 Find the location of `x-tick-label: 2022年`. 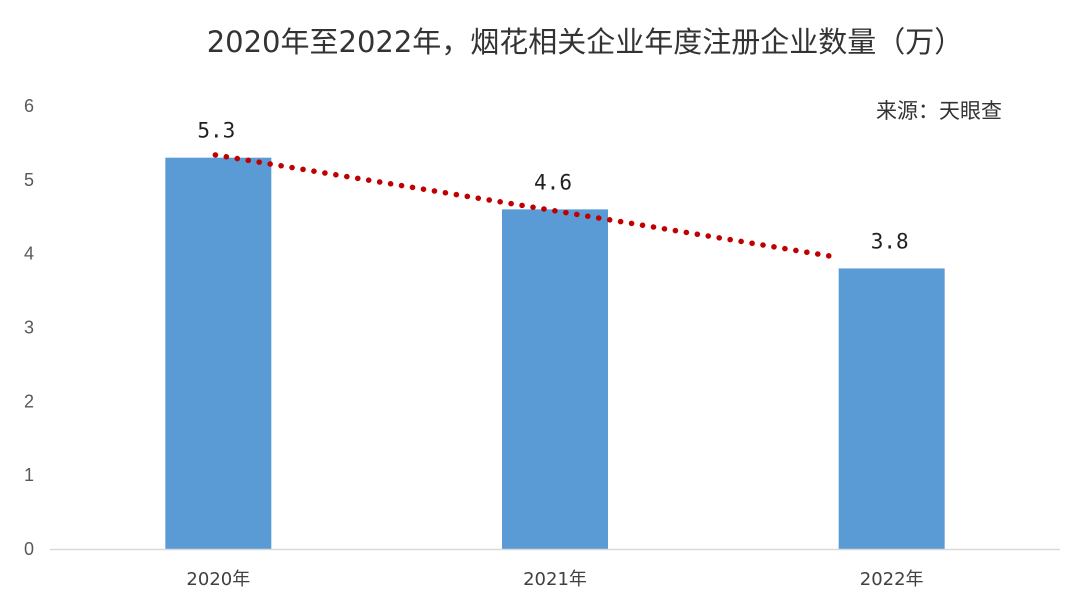

x-tick-label: 2022年 is located at coordinates (892, 579).